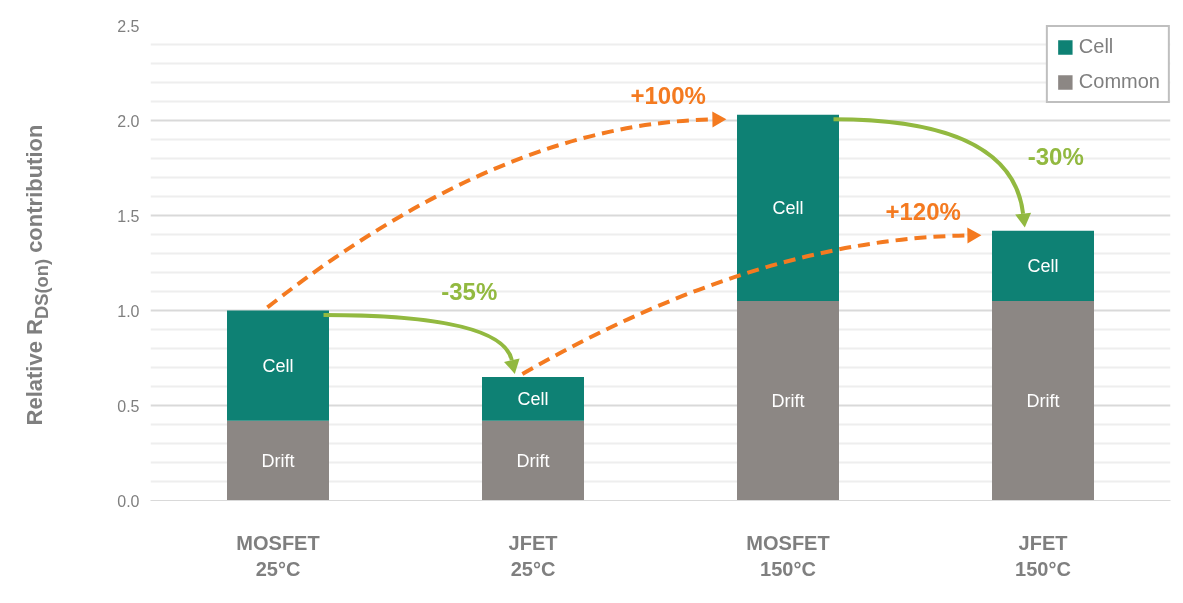  Describe the element at coordinates (128, 216) in the screenshot. I see `y-tick-label: 1.5` at that location.